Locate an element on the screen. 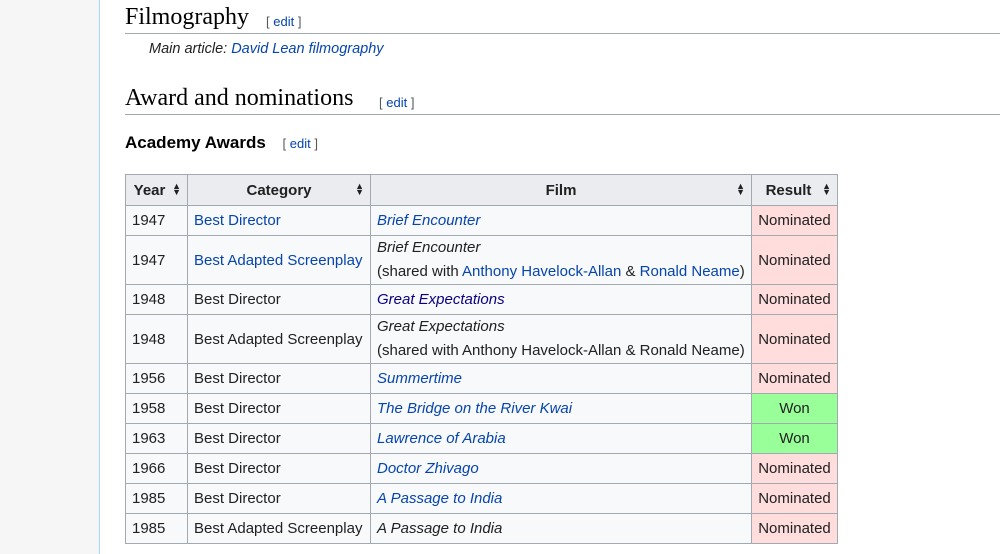 Image resolution: width=1000 pixels, height=554 pixels. film-title: Great Expectations is located at coordinates (441, 326).